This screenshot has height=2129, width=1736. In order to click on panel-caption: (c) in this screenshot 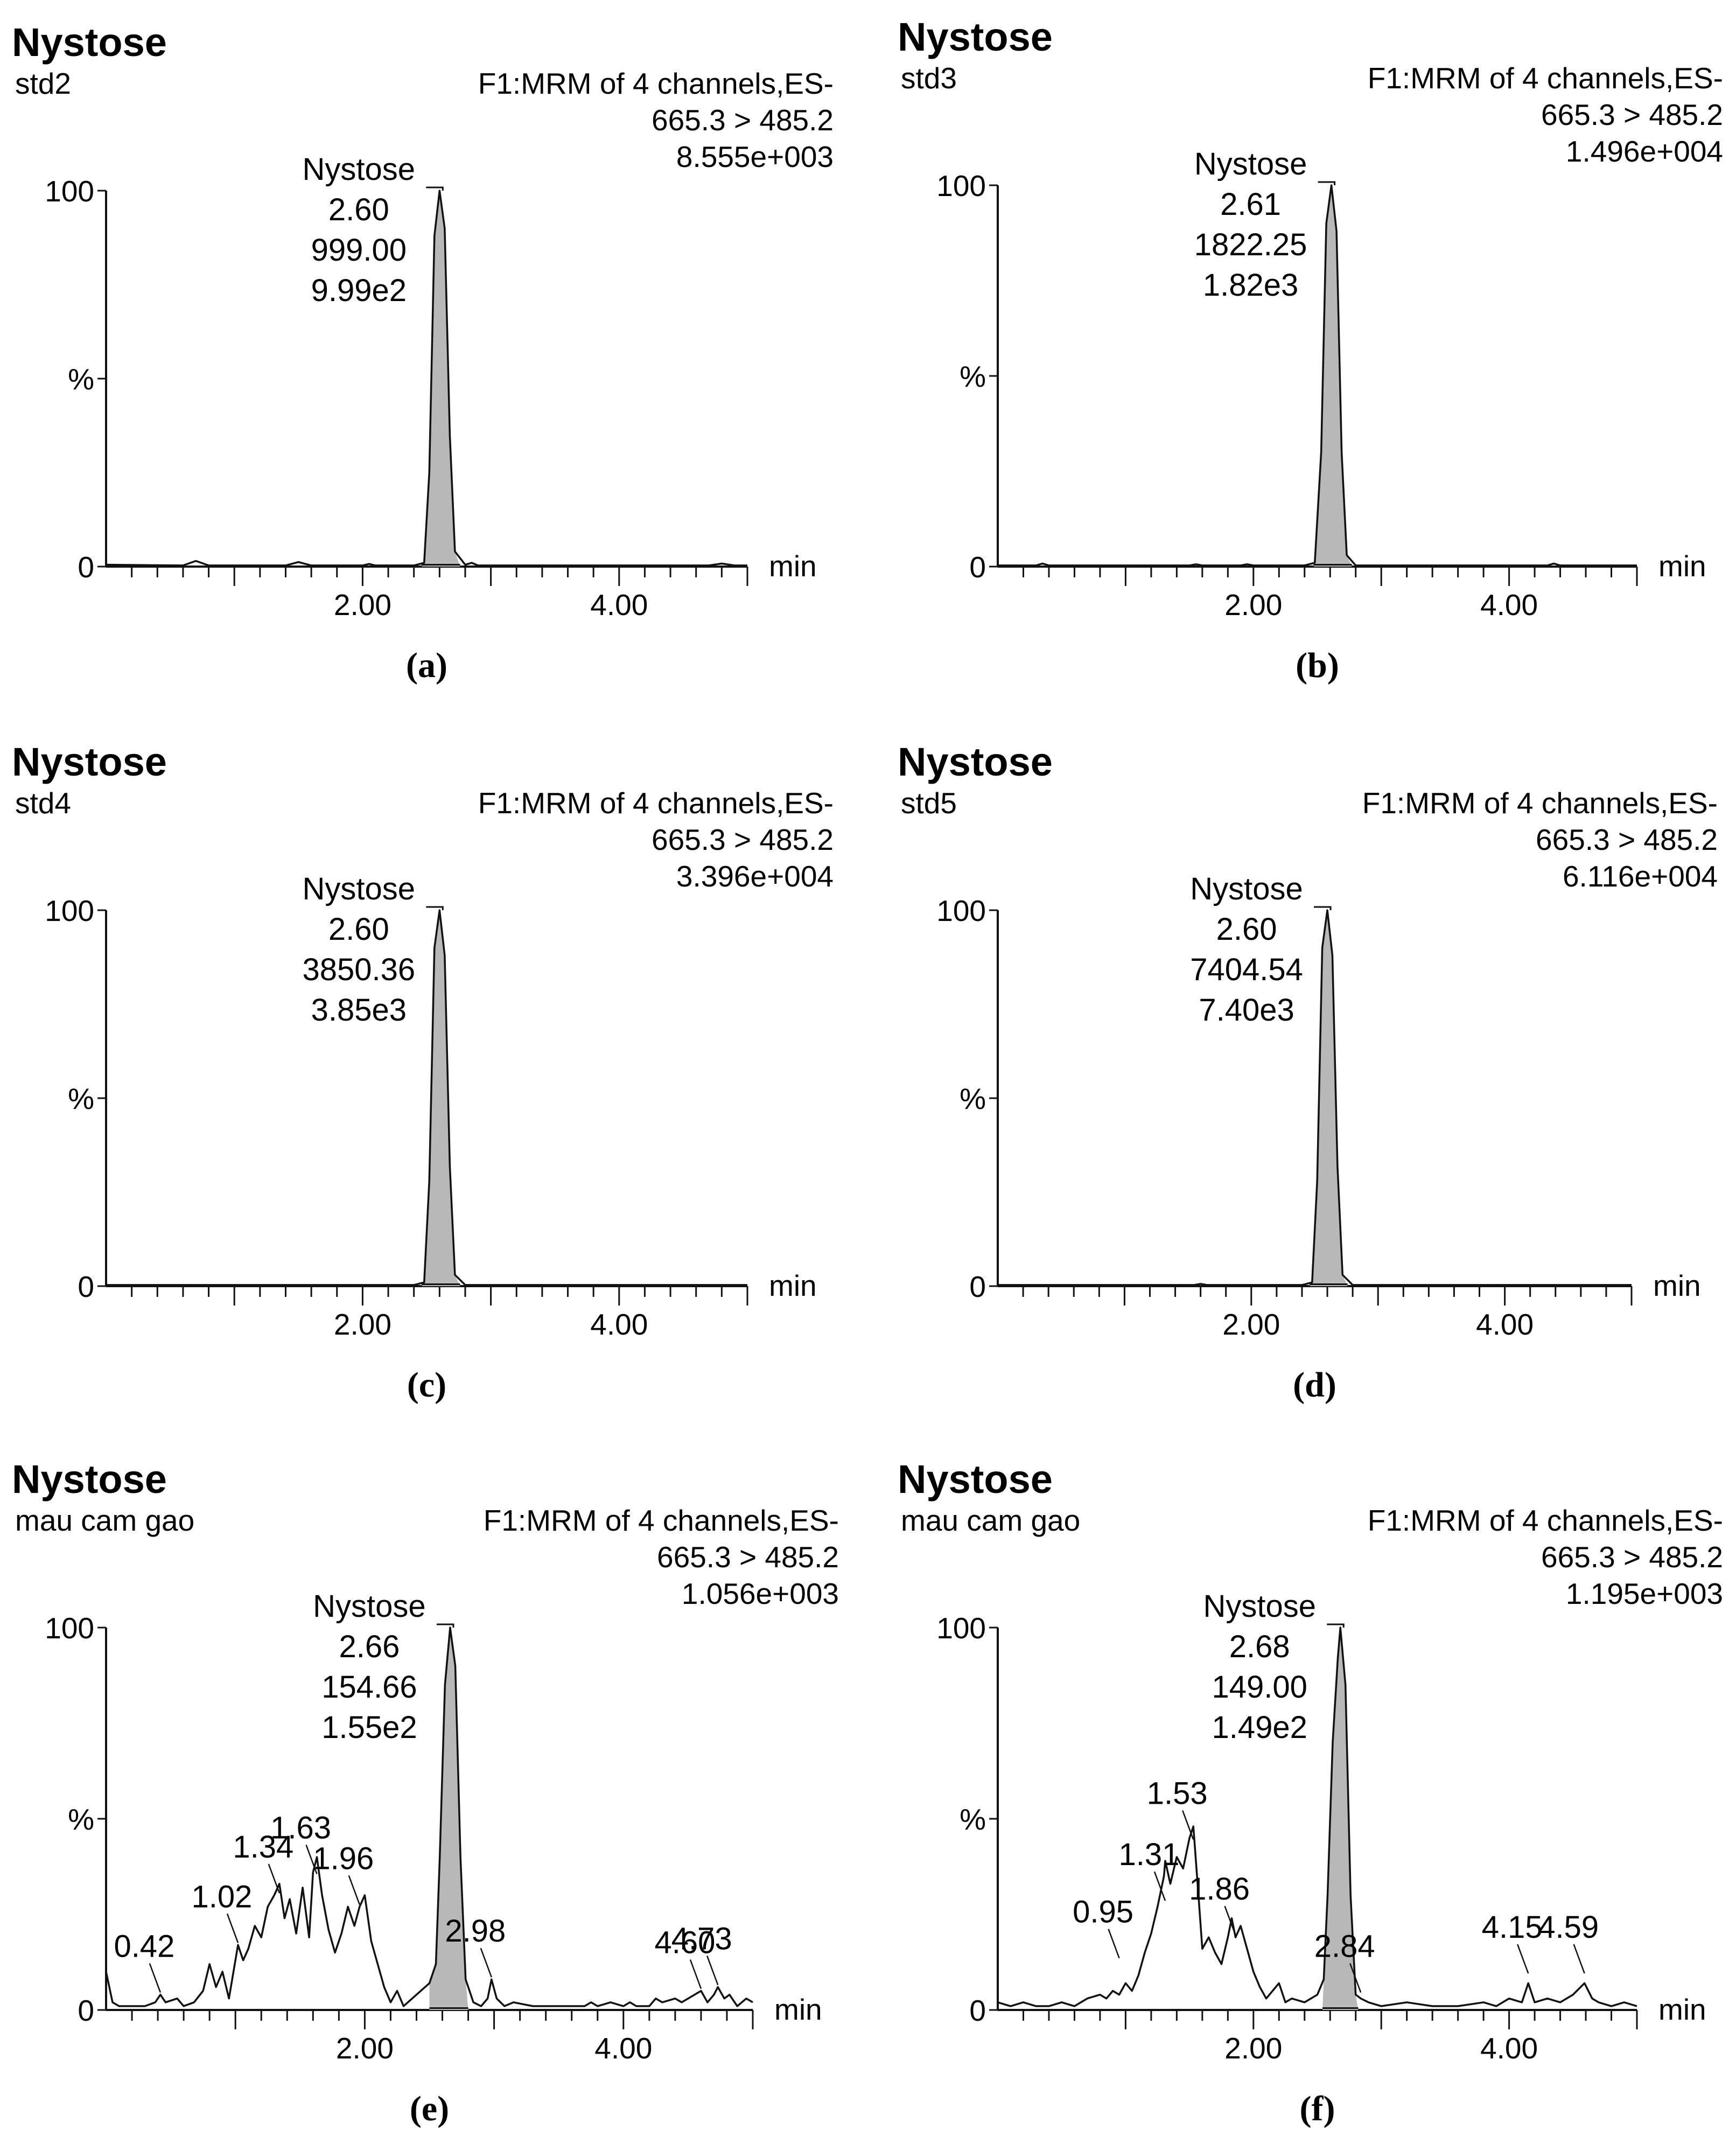, I will do `click(426, 1385)`.